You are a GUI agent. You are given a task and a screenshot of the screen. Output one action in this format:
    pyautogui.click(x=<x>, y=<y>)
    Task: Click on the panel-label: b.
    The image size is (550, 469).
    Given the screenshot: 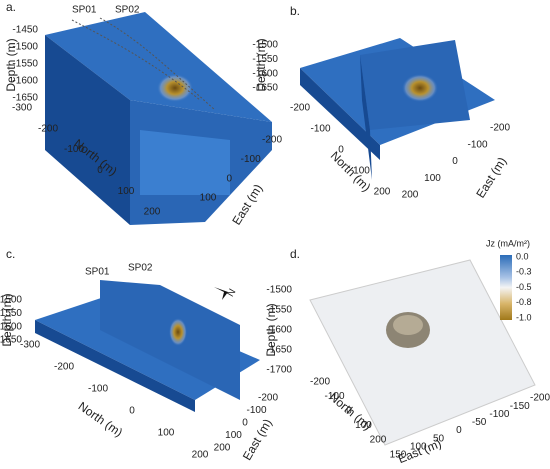 What is the action you would take?
    pyautogui.click(x=295, y=11)
    